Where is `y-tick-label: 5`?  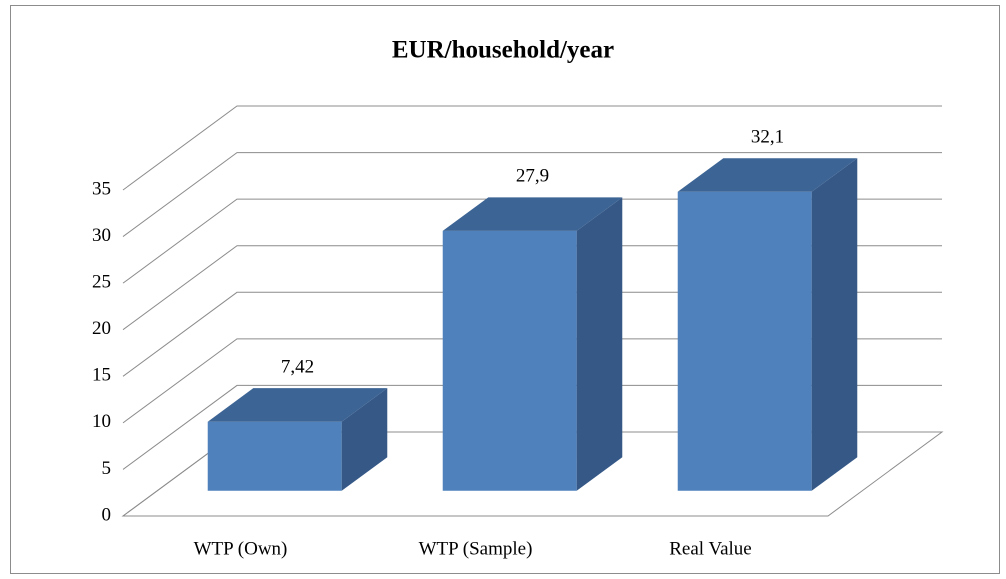 y-tick-label: 5 is located at coordinates (107, 468).